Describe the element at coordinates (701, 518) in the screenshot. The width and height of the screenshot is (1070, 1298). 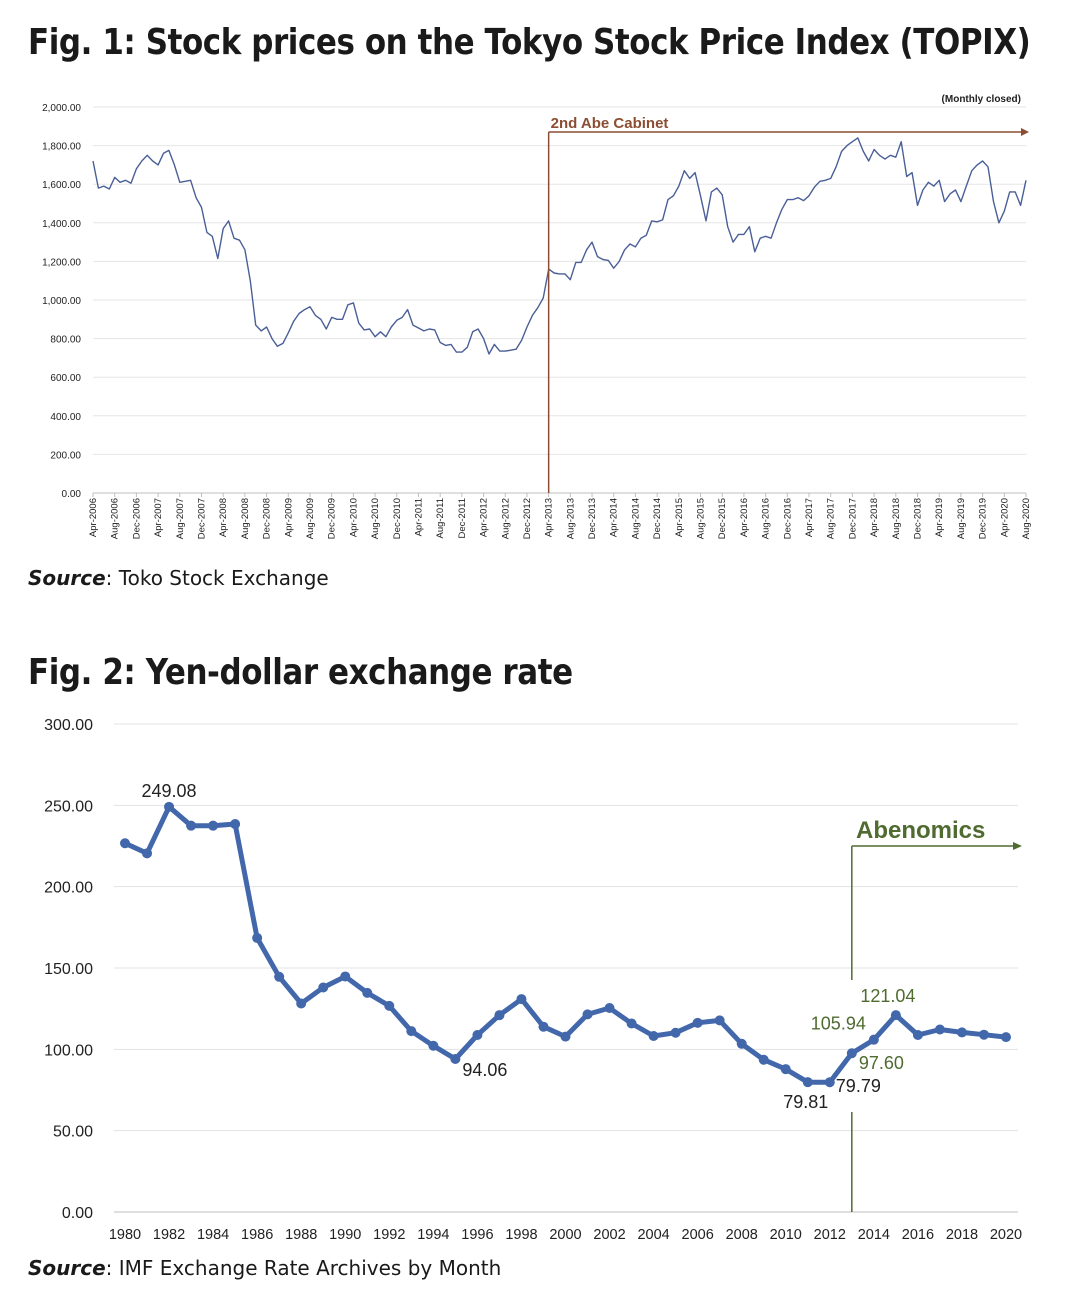
I see `x-tick-label: Aug-2015` at that location.